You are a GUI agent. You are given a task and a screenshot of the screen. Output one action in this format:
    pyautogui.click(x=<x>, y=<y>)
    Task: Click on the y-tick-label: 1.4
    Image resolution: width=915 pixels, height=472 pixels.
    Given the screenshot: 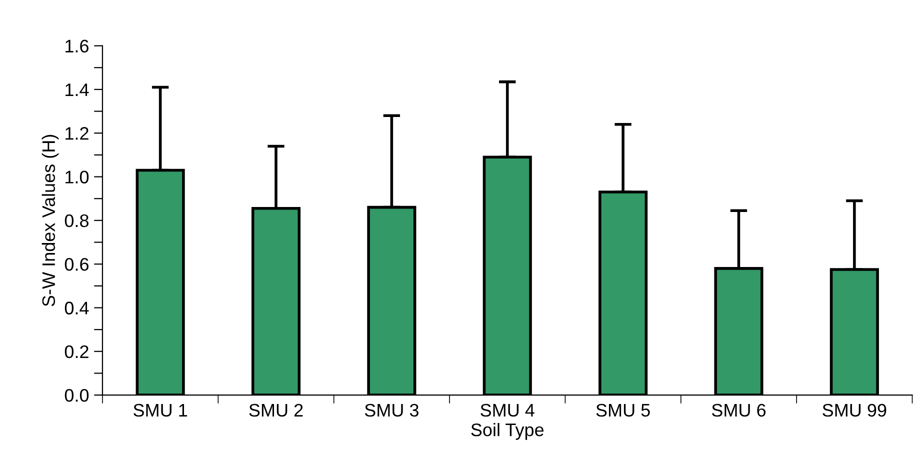 What is the action you would take?
    pyautogui.click(x=77, y=90)
    